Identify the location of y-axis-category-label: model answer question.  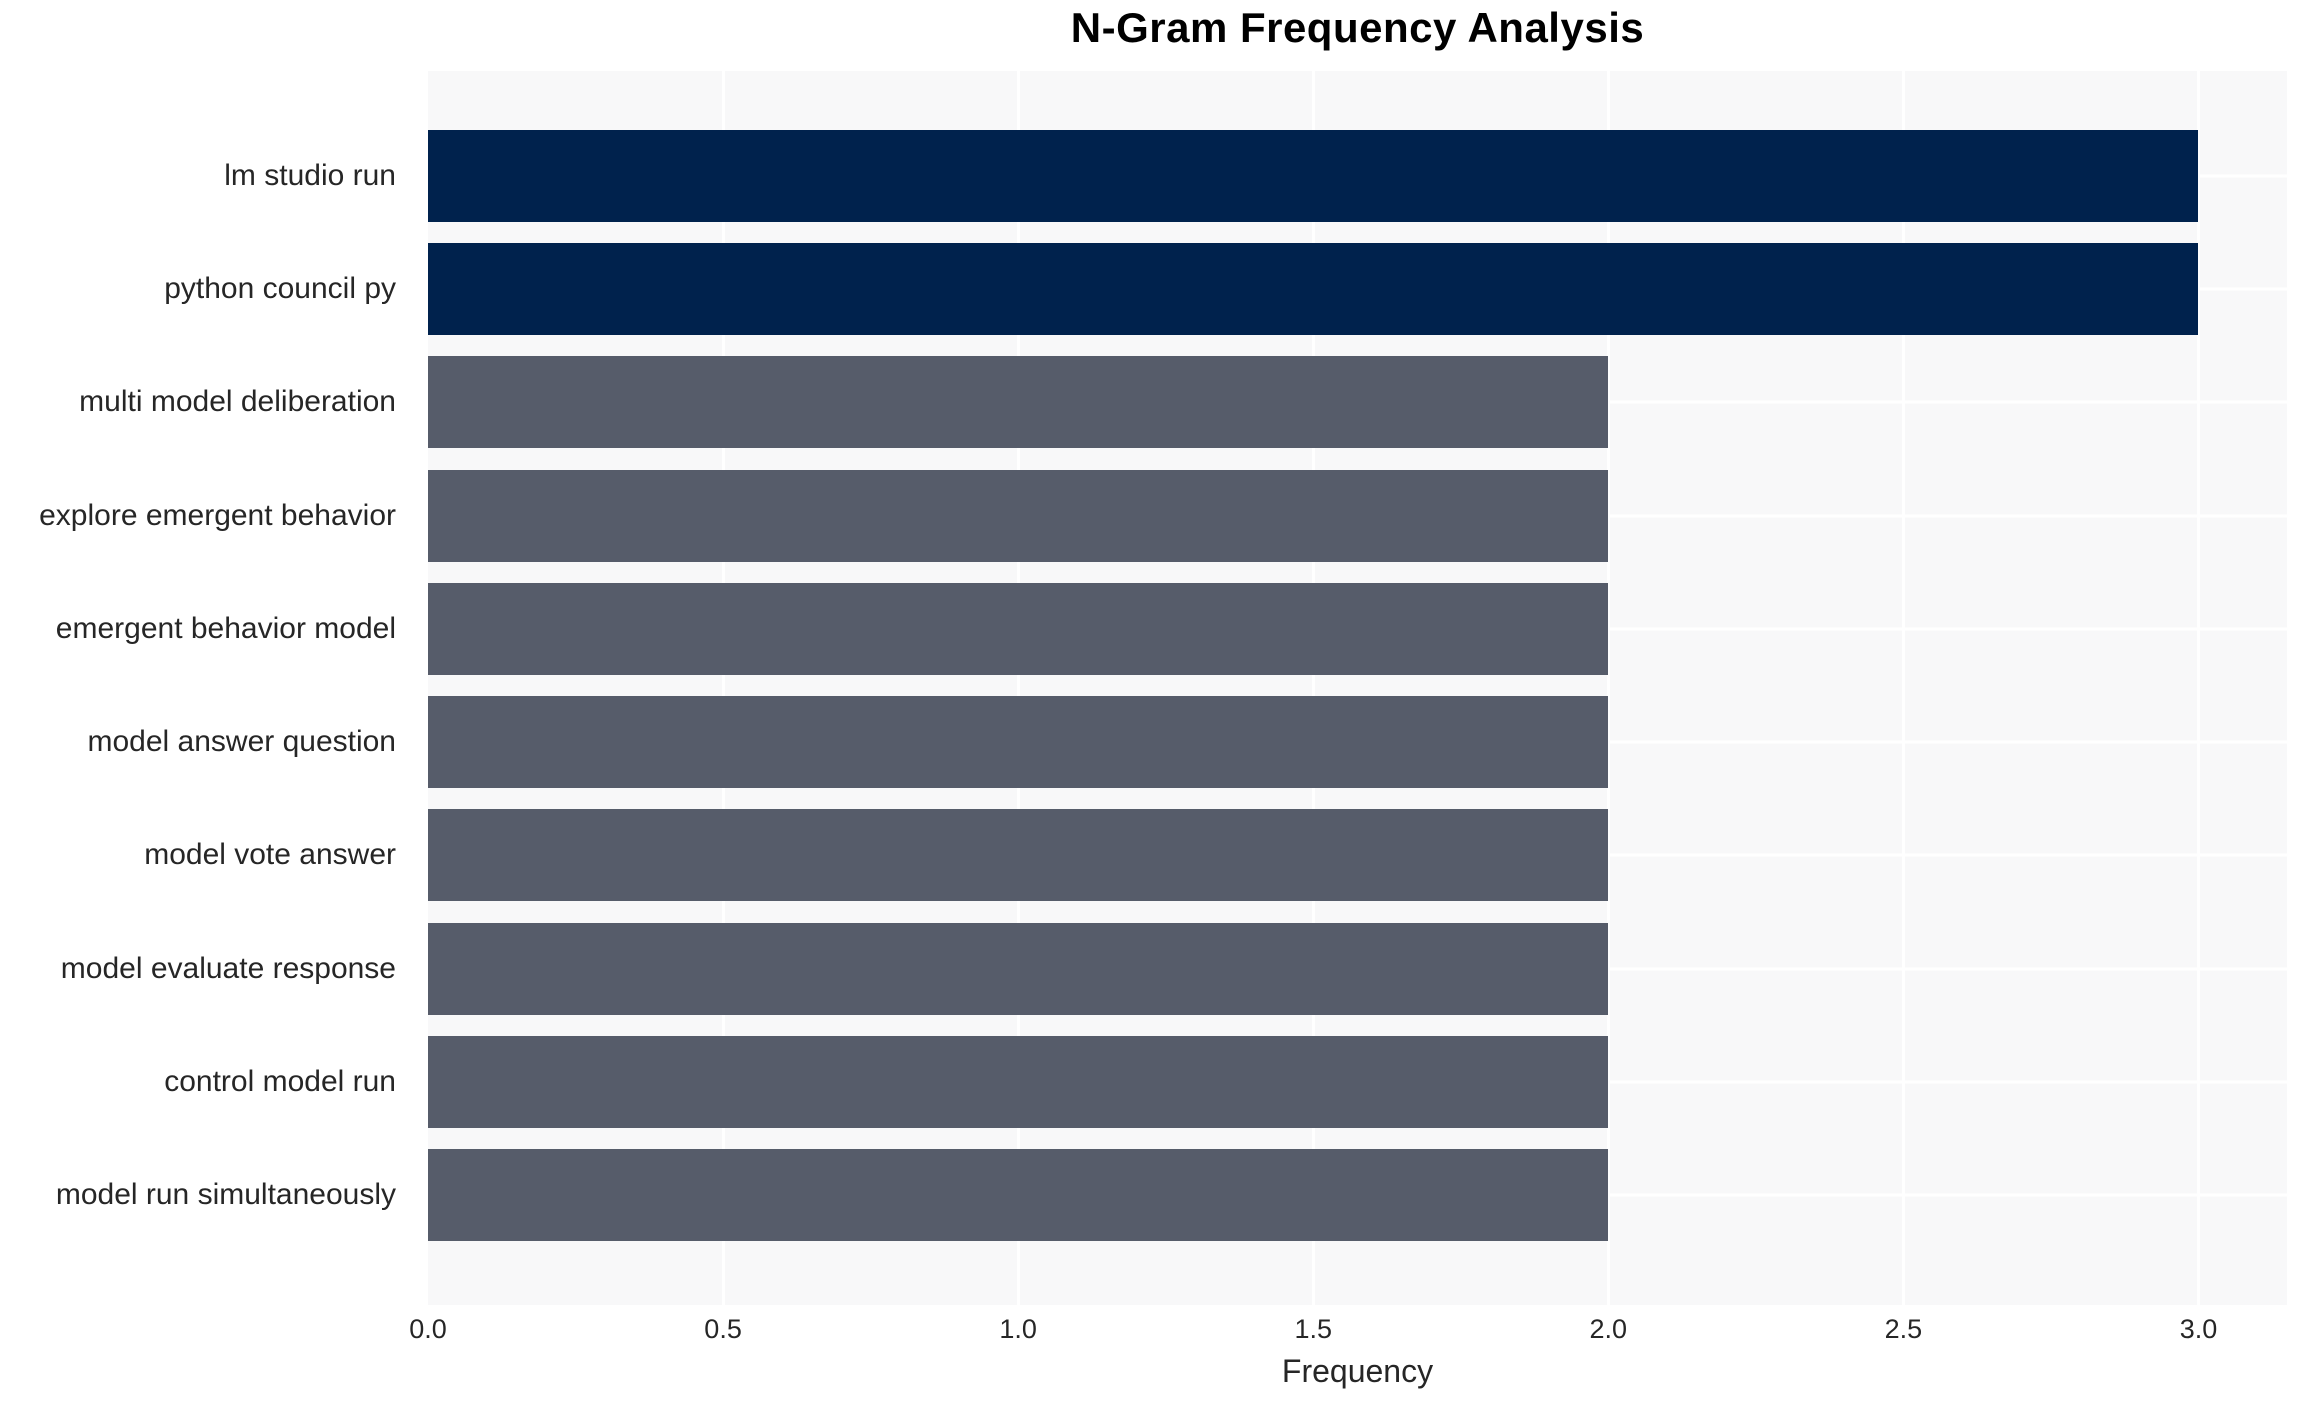
(241, 742).